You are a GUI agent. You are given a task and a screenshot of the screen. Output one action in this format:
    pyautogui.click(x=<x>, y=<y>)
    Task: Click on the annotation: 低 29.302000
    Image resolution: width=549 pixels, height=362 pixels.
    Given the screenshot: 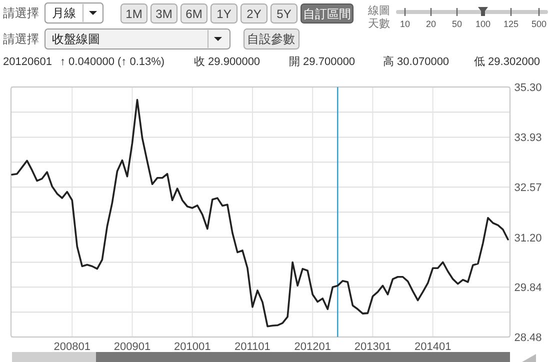 What is the action you would take?
    pyautogui.click(x=507, y=62)
    